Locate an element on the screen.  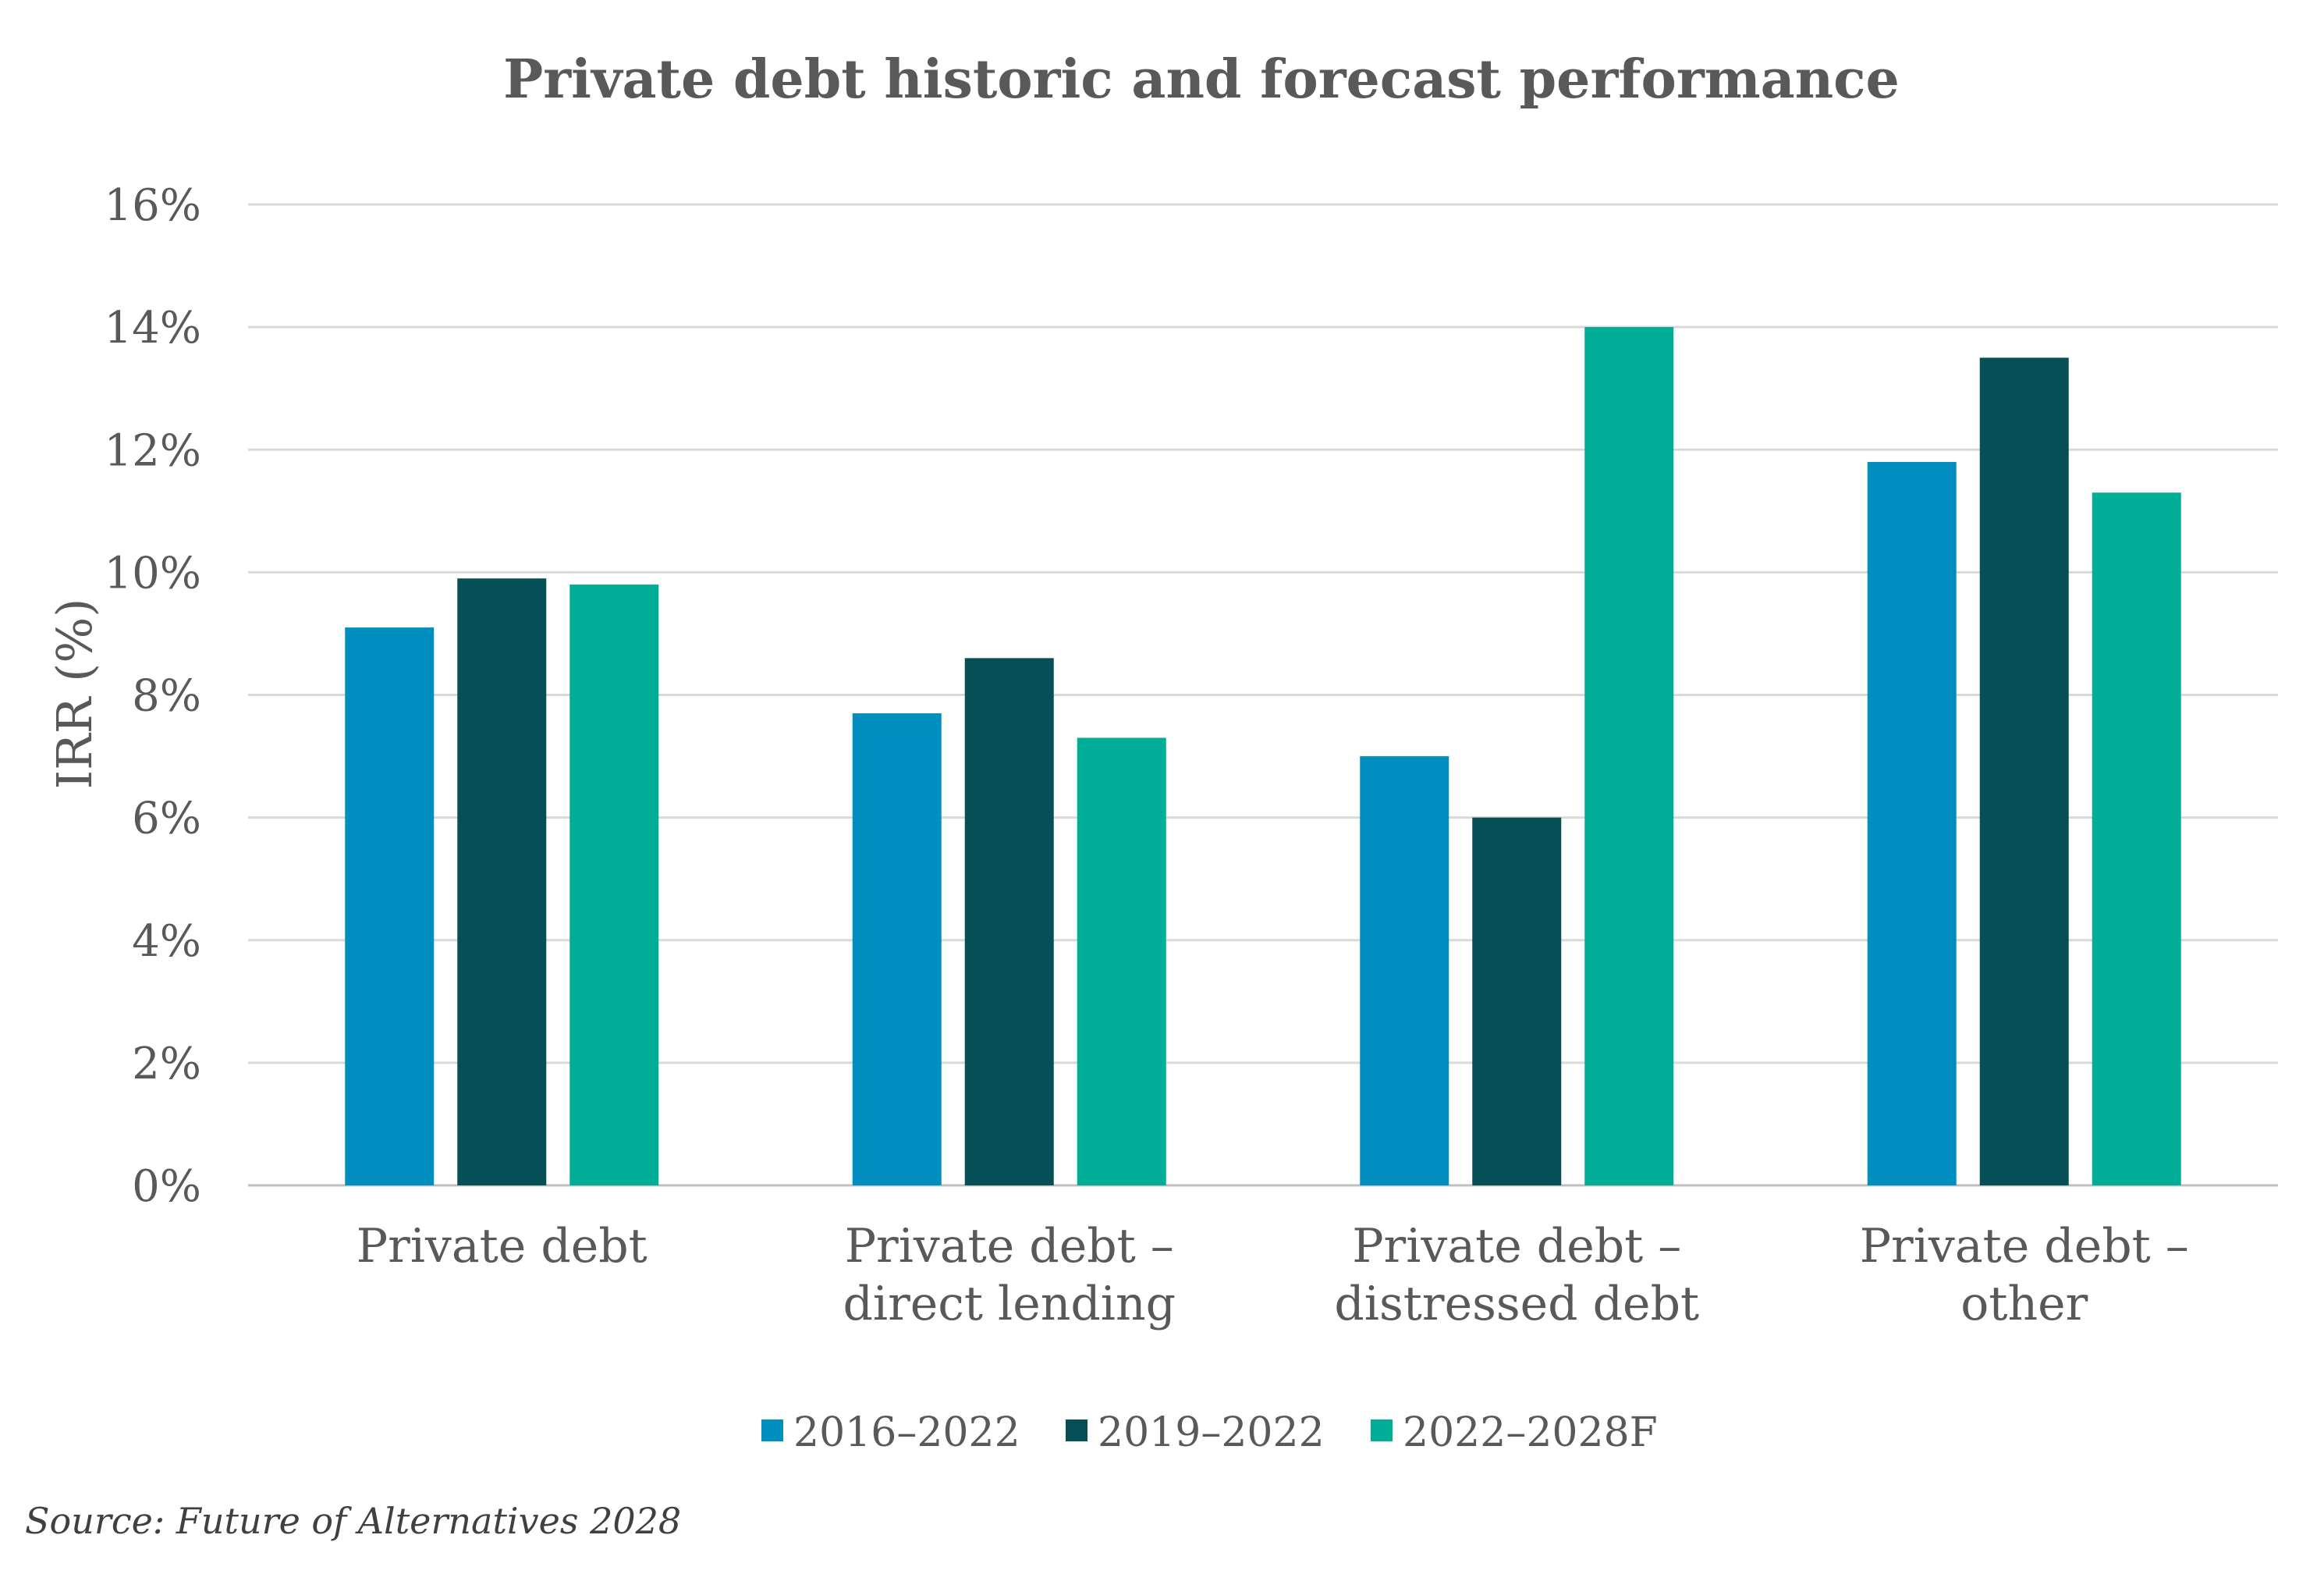
x-category-label: Private debt – distressed debt is located at coordinates (1516, 1275).